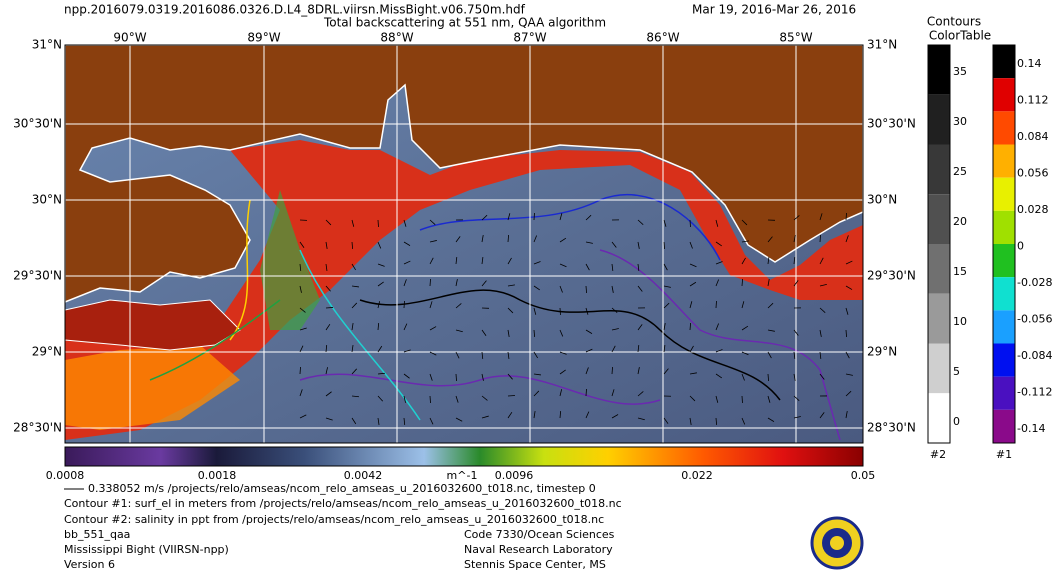 Image resolution: width=1058 pixels, height=573 pixels. I want to click on contour-label: 30, so click(960, 121).